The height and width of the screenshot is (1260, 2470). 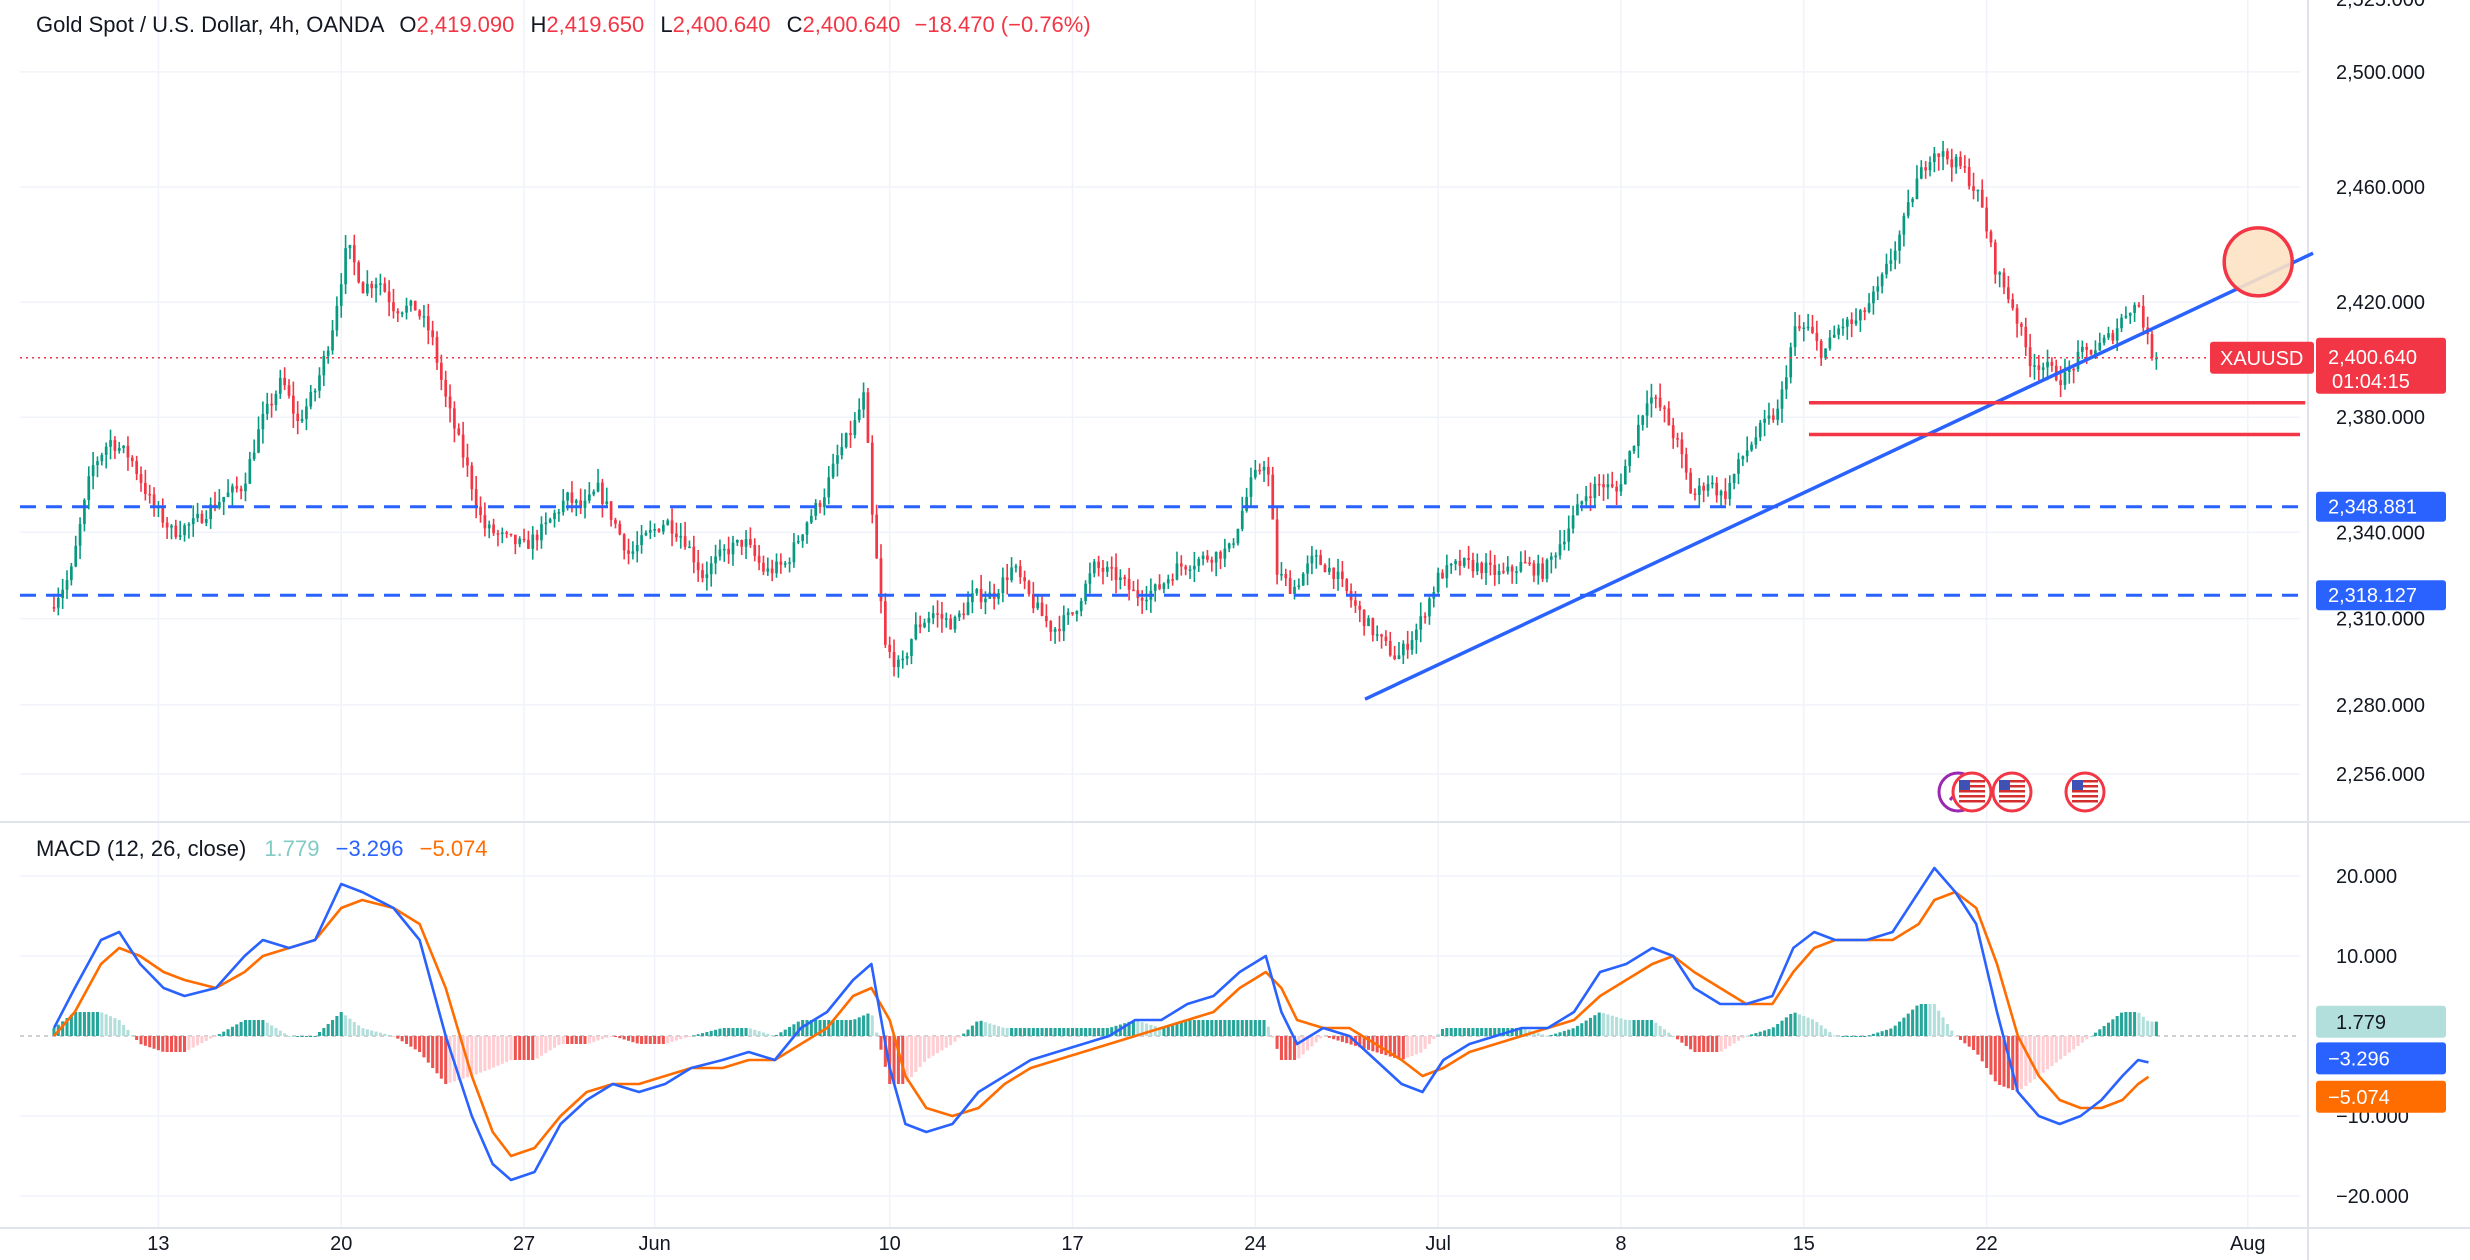 I want to click on time-axis: 13 20 27 Jun 10 17 24 Jul 8 15 22 Aug, so click(x=1206, y=1244).